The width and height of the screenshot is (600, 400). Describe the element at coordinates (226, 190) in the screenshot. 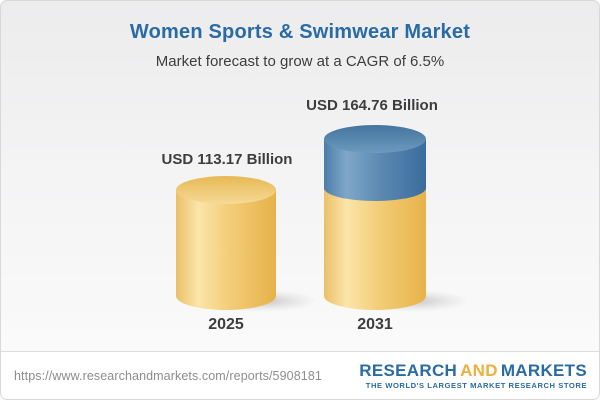

I see `cylinder-2025-top` at that location.